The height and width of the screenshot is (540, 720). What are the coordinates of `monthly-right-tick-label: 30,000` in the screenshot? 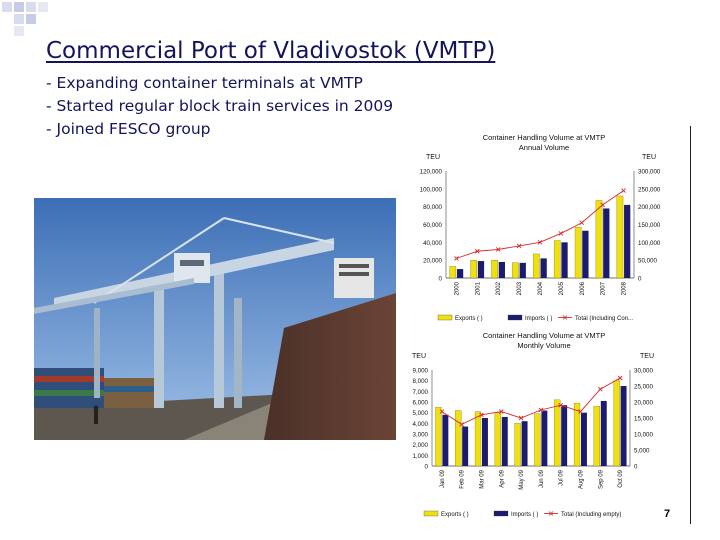 It's located at (643, 371).